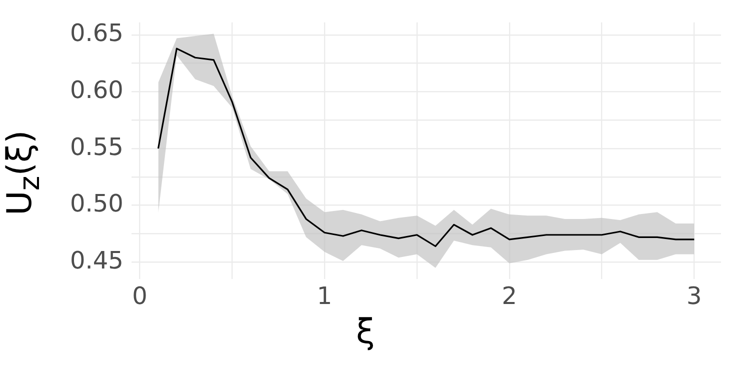  Describe the element at coordinates (510, 296) in the screenshot. I see `x-tick-label: 2` at that location.